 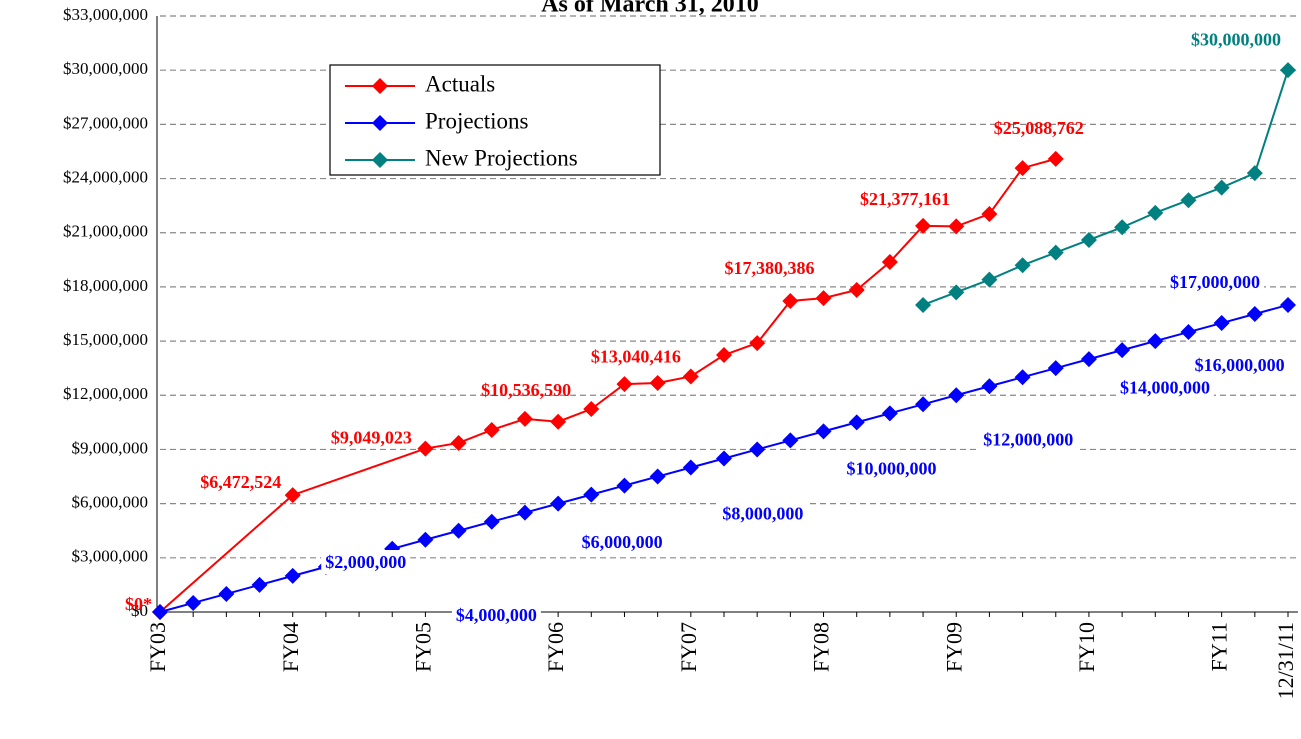 I want to click on data-label: $9,049,023, so click(x=371, y=438).